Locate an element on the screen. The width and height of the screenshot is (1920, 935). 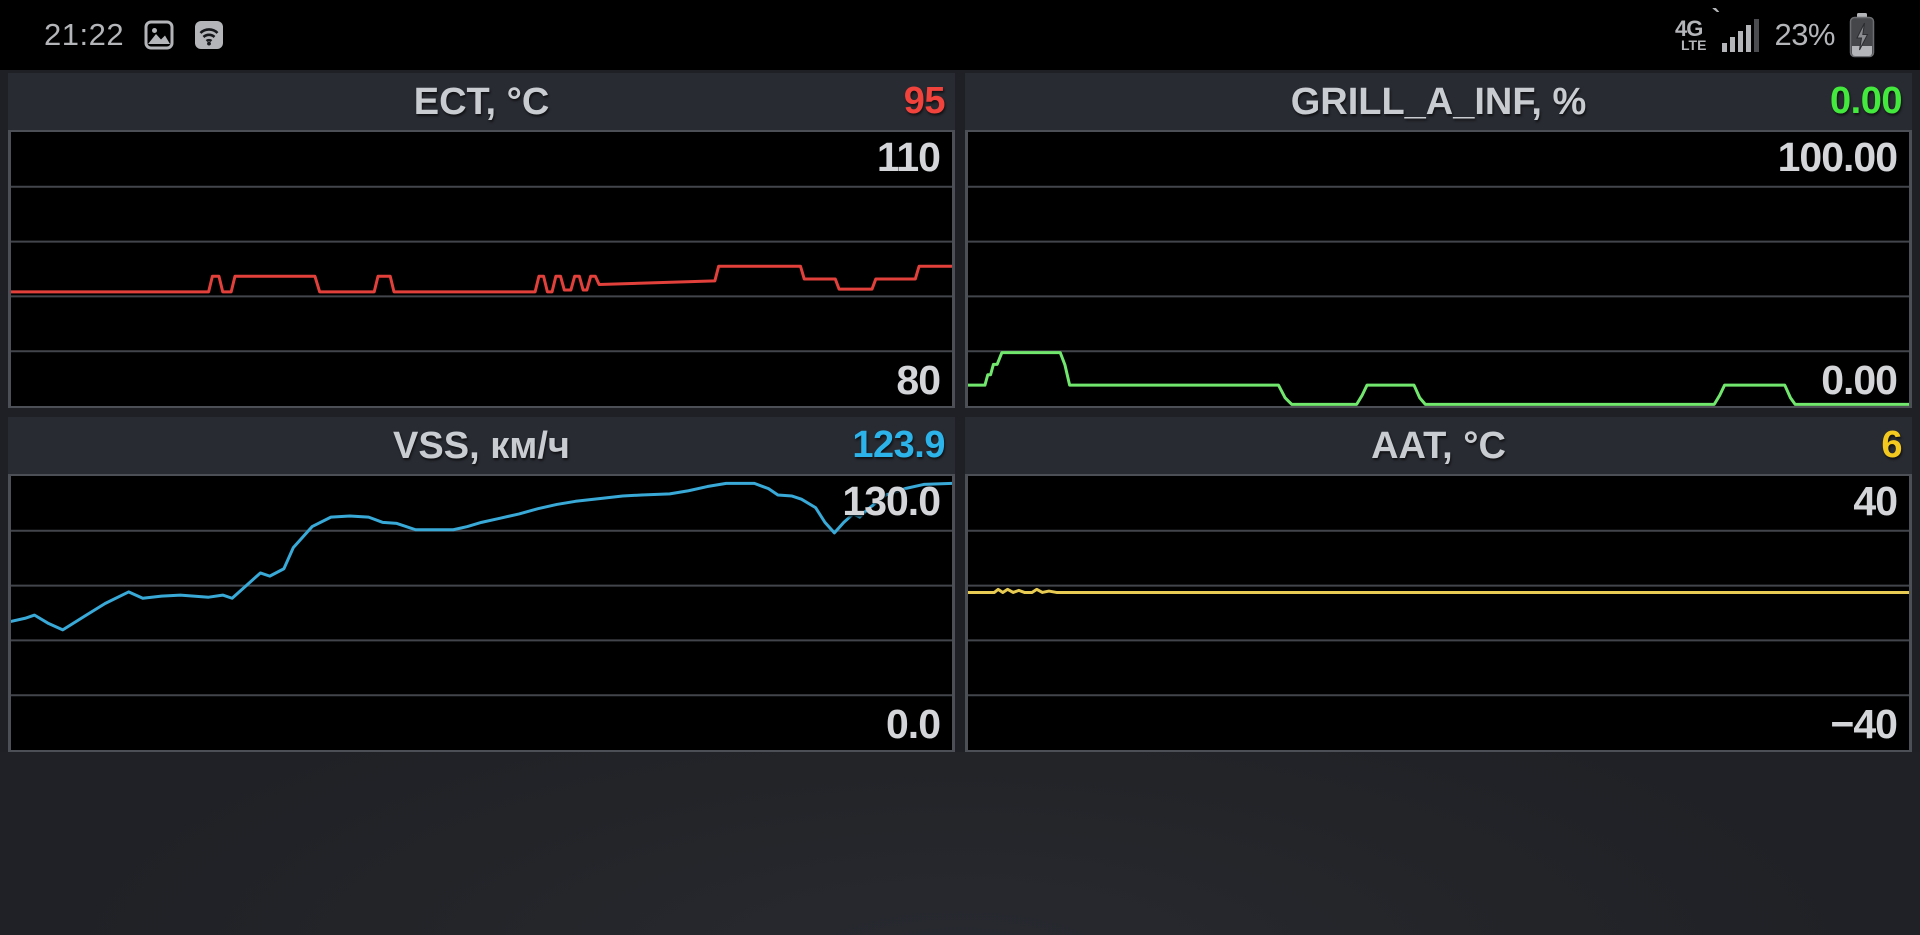
network-mark: ` is located at coordinates (1716, 17).